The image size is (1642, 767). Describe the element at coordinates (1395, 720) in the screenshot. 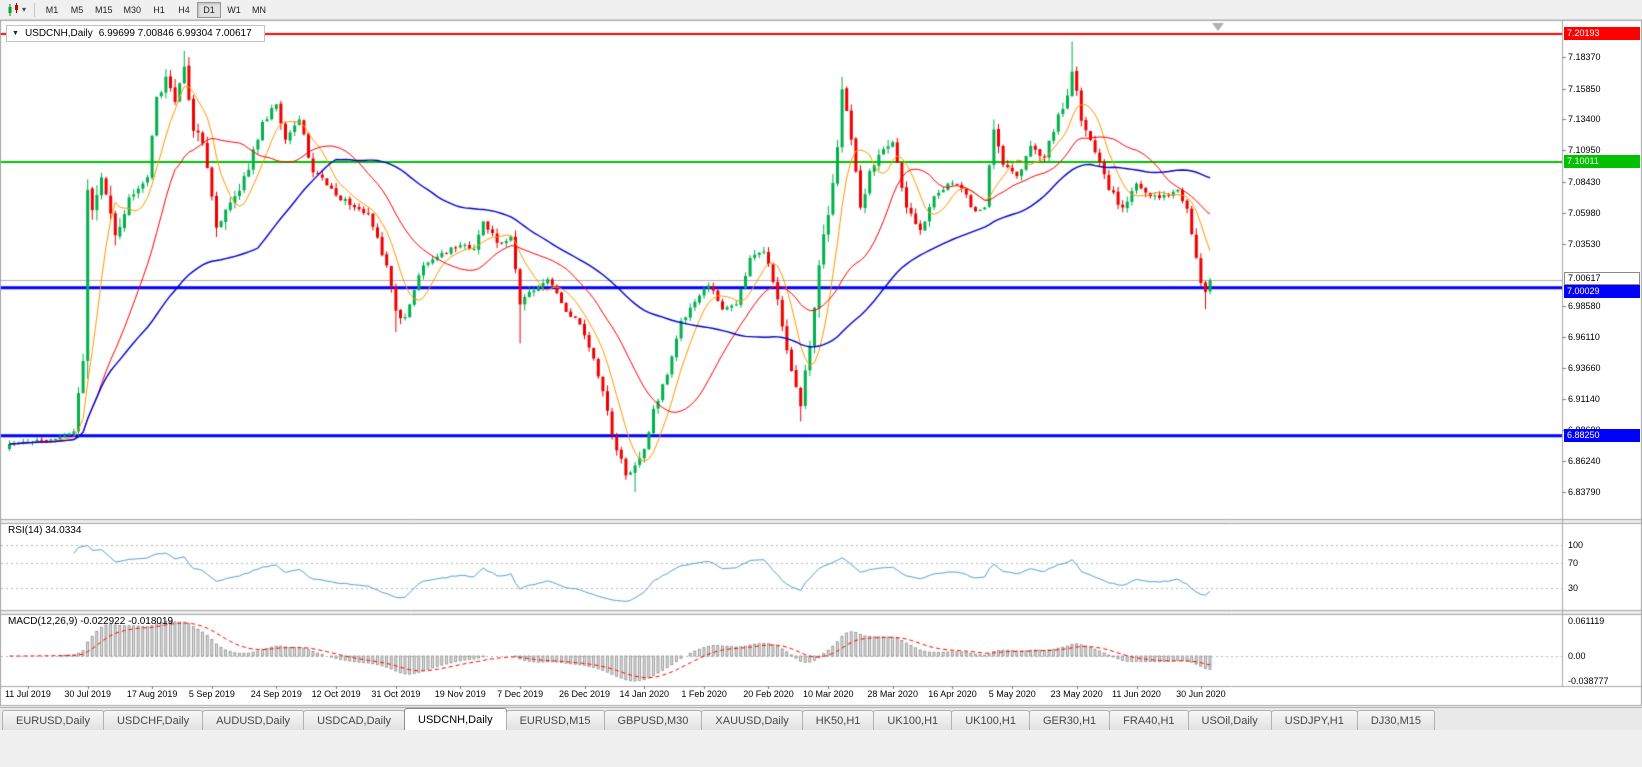

I see `tab-dj30-m15: DJ30,M15` at that location.